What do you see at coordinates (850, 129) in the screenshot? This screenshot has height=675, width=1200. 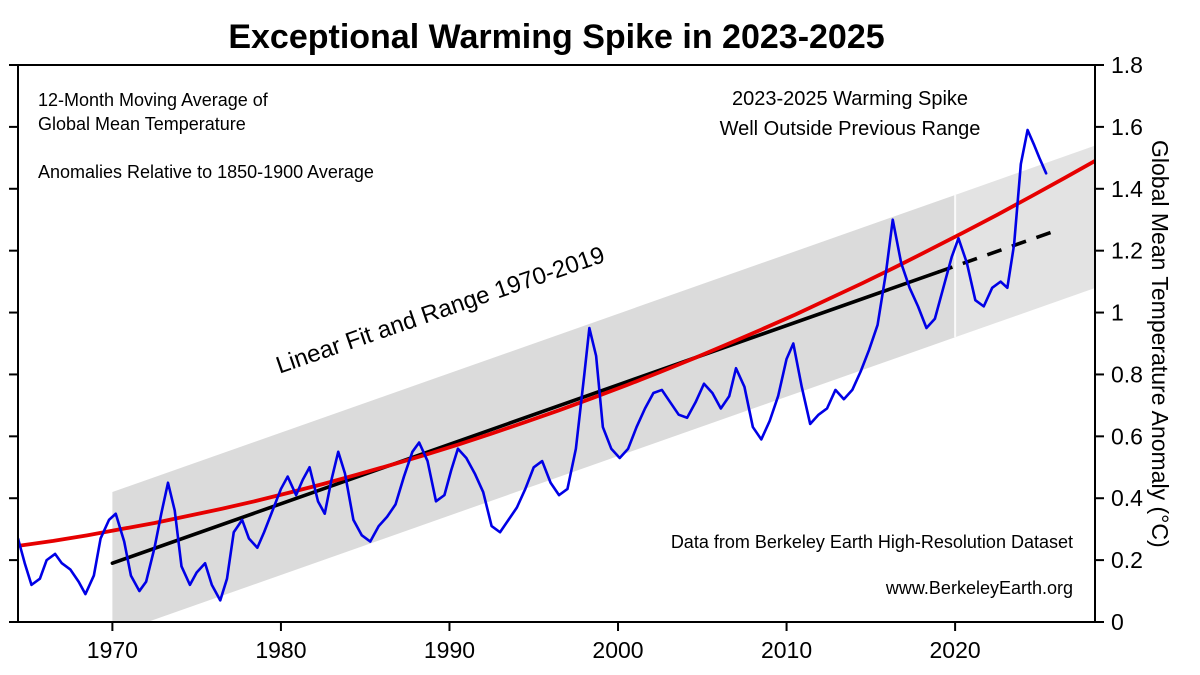 I see `warming-spike-annotation-line2: Well Outside Previous Range` at bounding box center [850, 129].